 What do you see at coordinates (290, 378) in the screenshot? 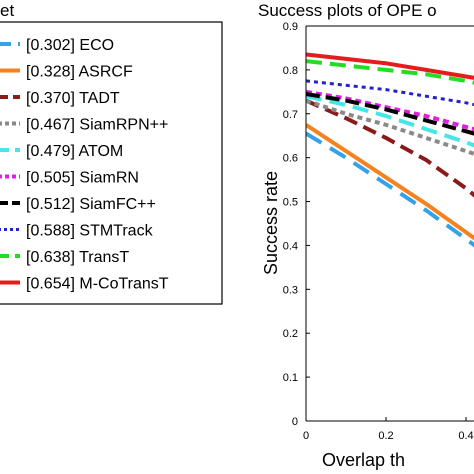
I see `y-tick-label: 0.1` at bounding box center [290, 378].